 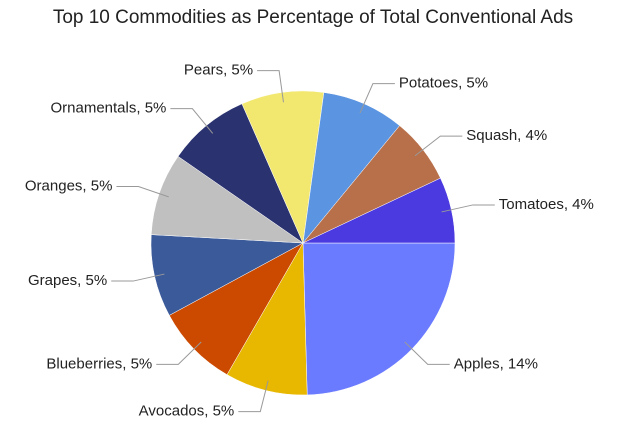 What do you see at coordinates (99, 363) in the screenshot?
I see `data-label: Blueberries, 5%` at bounding box center [99, 363].